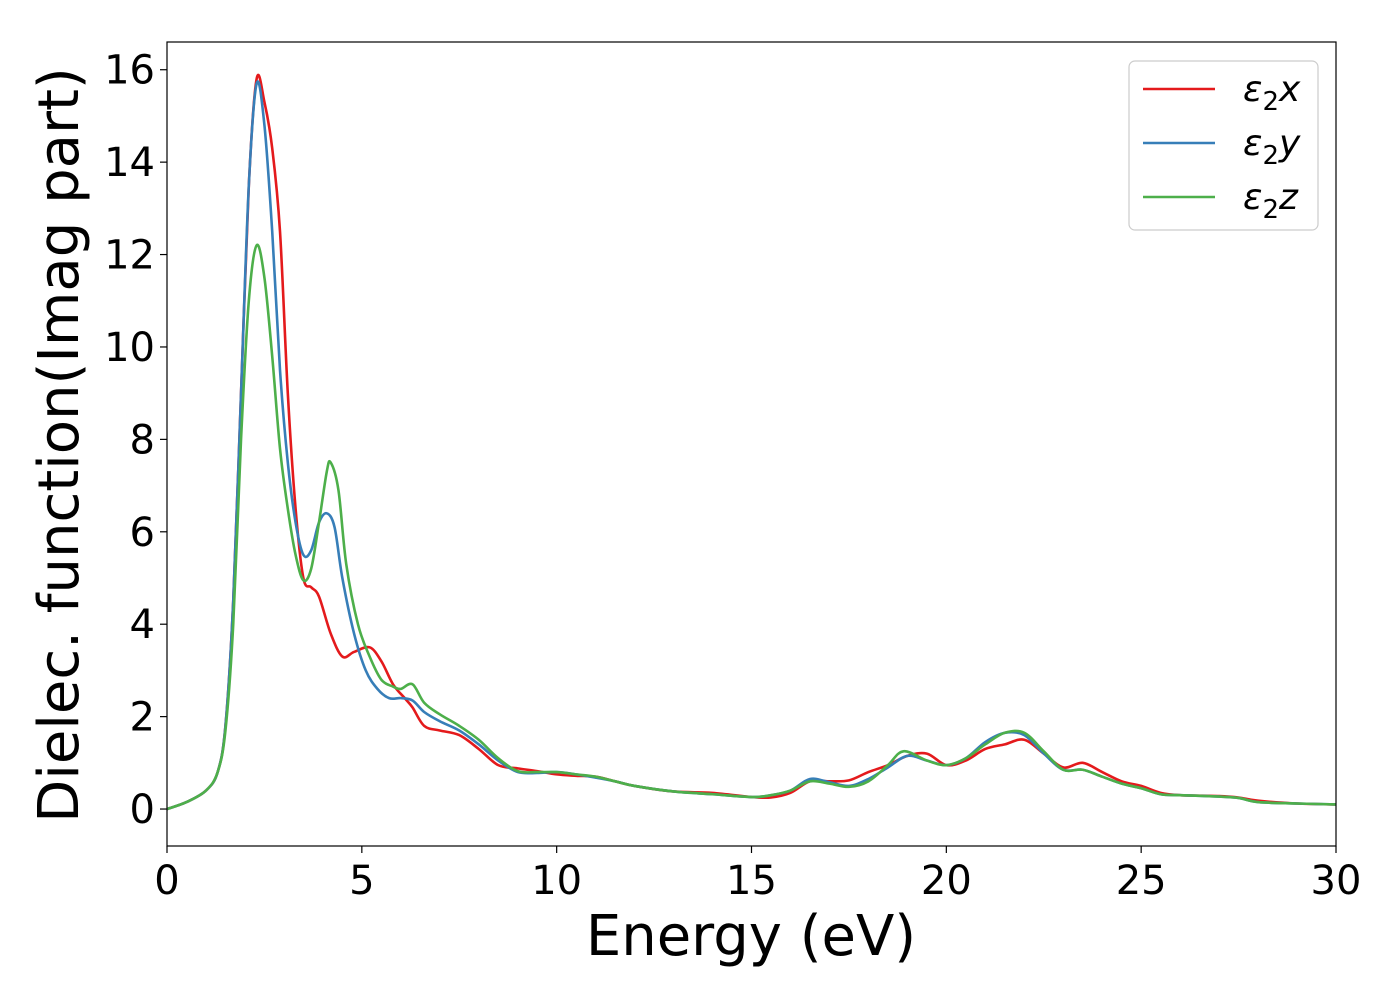 This screenshot has width=1400, height=1000. I want to click on legend: ε2x ε2y ε2z, so click(1223, 145).